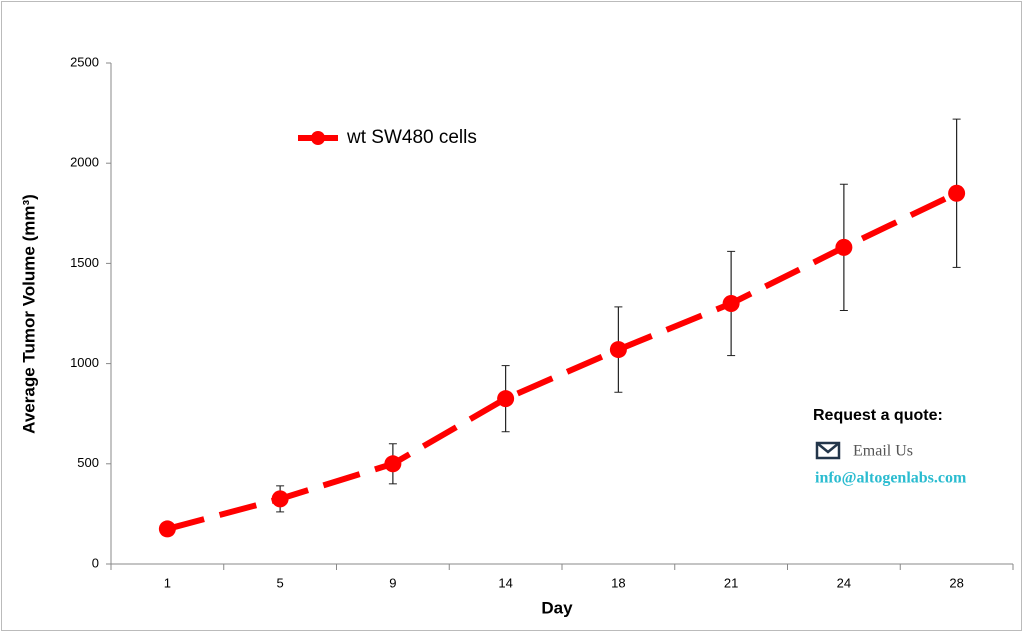 This screenshot has width=1024, height=633. I want to click on y-tick-label: 2000, so click(84, 162).